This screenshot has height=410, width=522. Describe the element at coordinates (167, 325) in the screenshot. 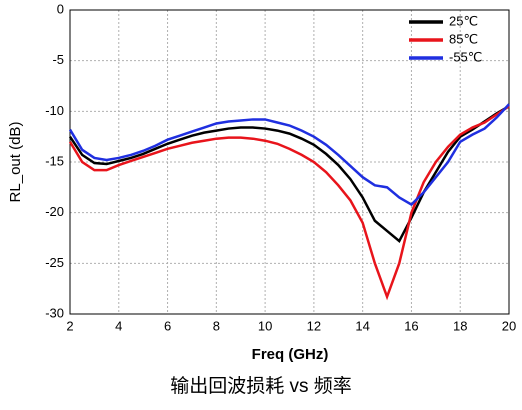

I see `x-tick-label: 6` at that location.